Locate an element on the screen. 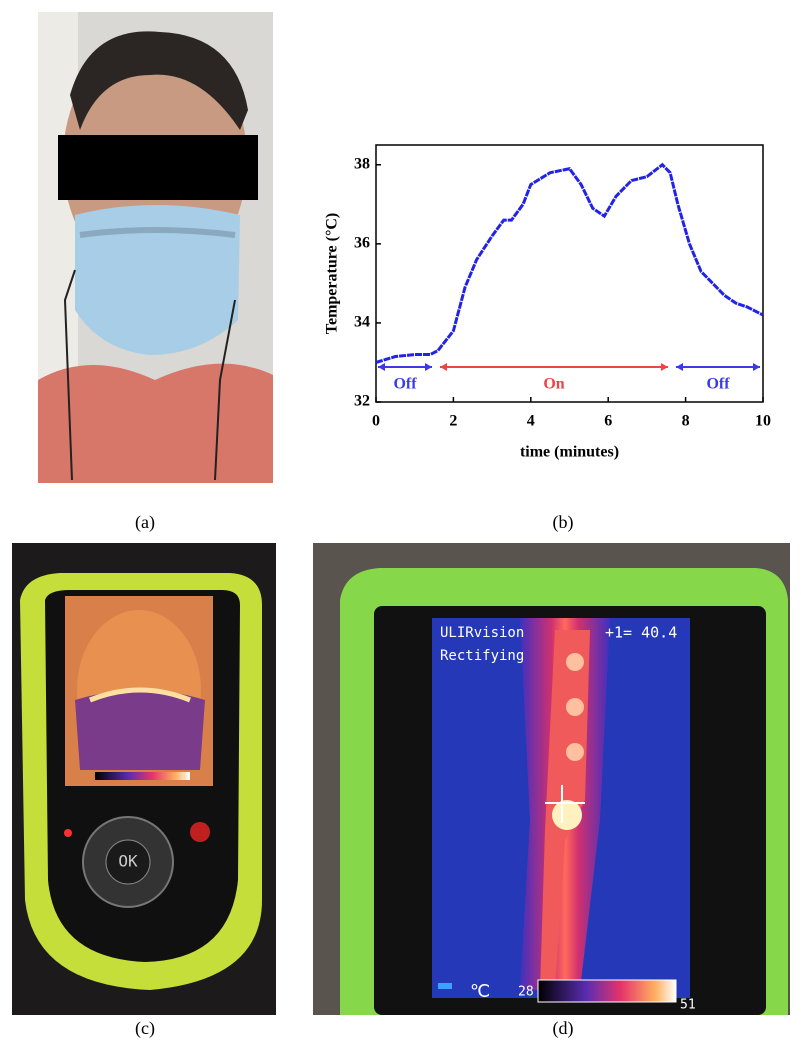 This screenshot has width=801, height=1044. x-tick-label: 10 is located at coordinates (763, 421).